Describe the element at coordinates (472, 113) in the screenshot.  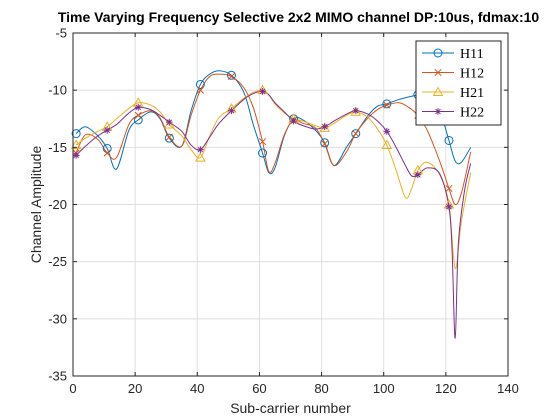
I see `legend-label-h22: H22` at that location.